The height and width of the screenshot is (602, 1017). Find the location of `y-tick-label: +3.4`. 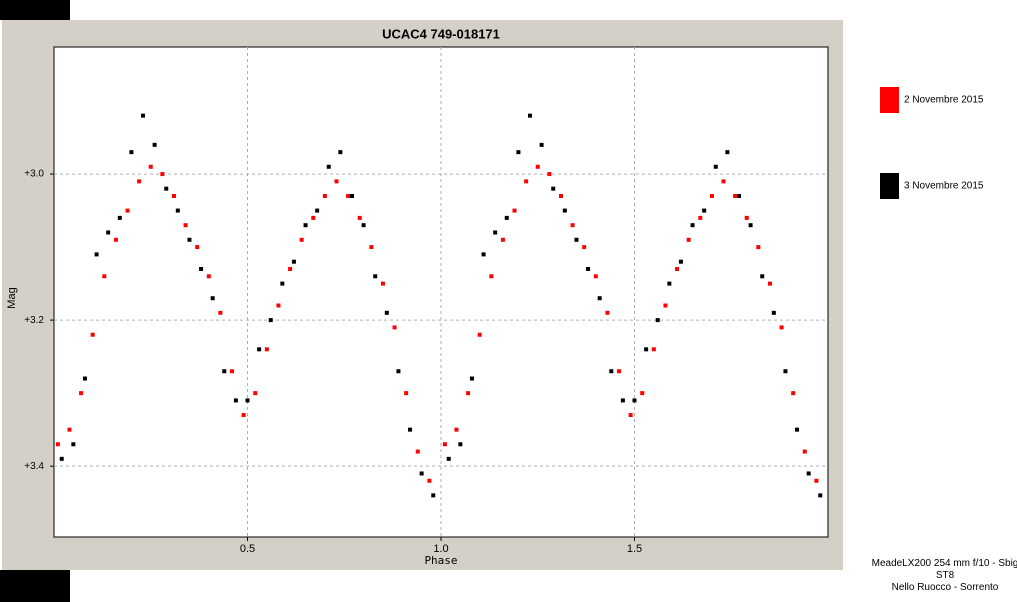

y-tick-label: +3.4 is located at coordinates (34, 466).